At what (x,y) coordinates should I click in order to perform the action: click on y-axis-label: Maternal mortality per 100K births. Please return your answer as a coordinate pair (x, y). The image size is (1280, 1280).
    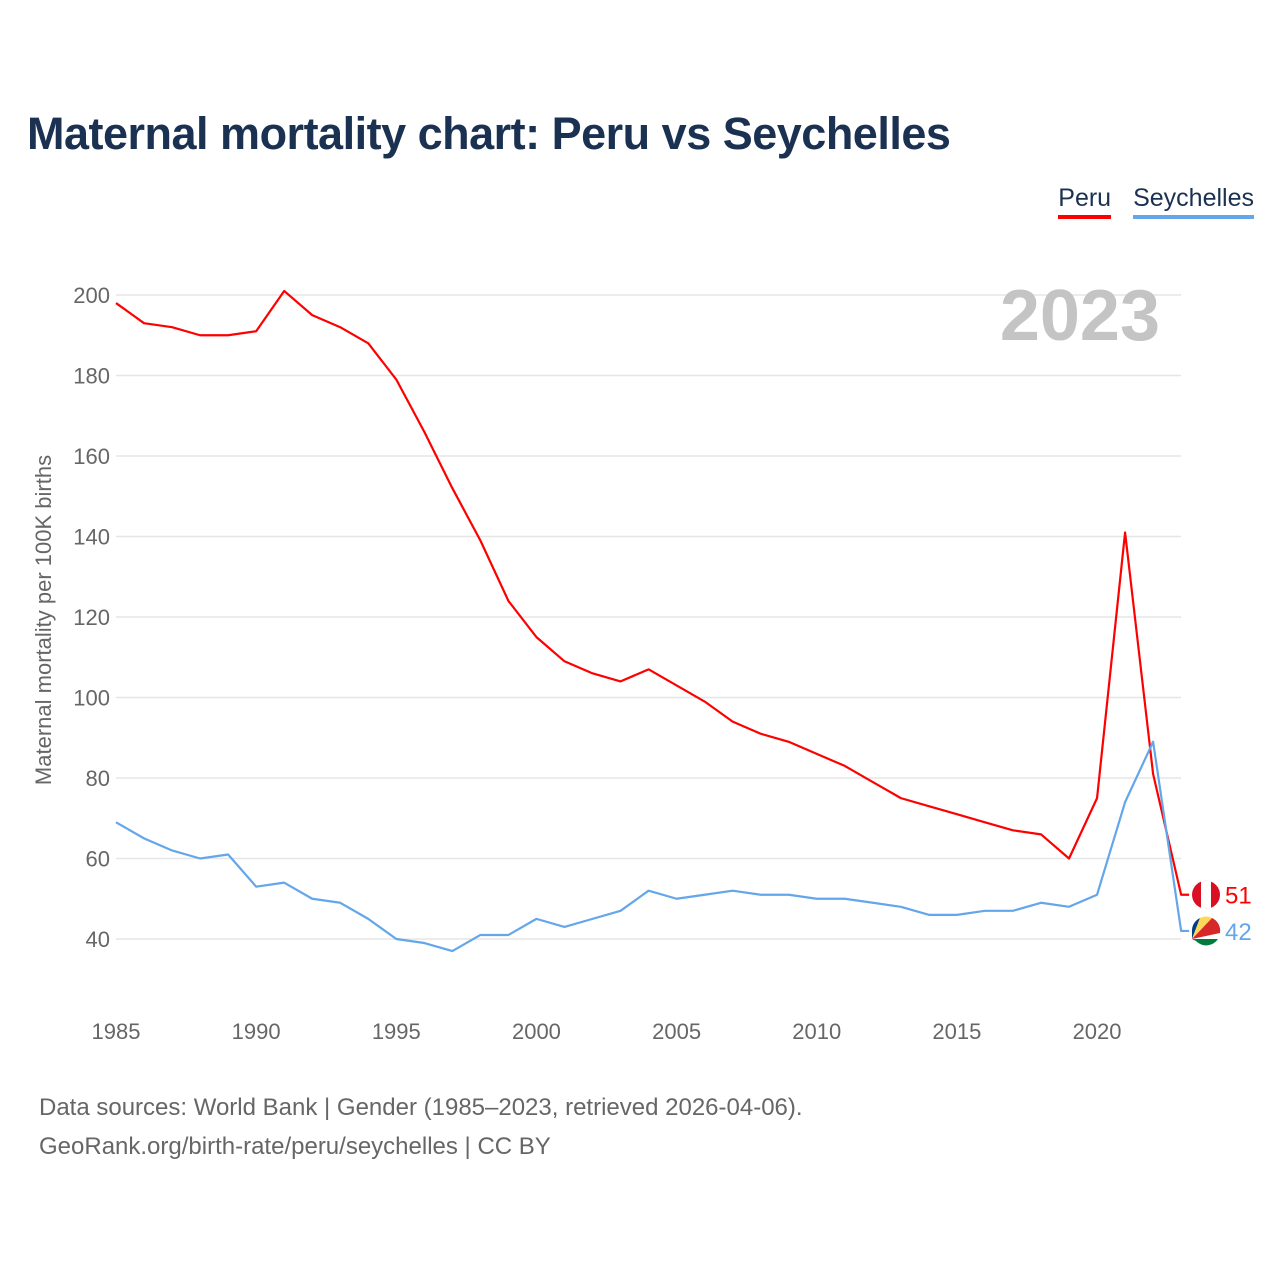
    Looking at the image, I should click on (43, 620).